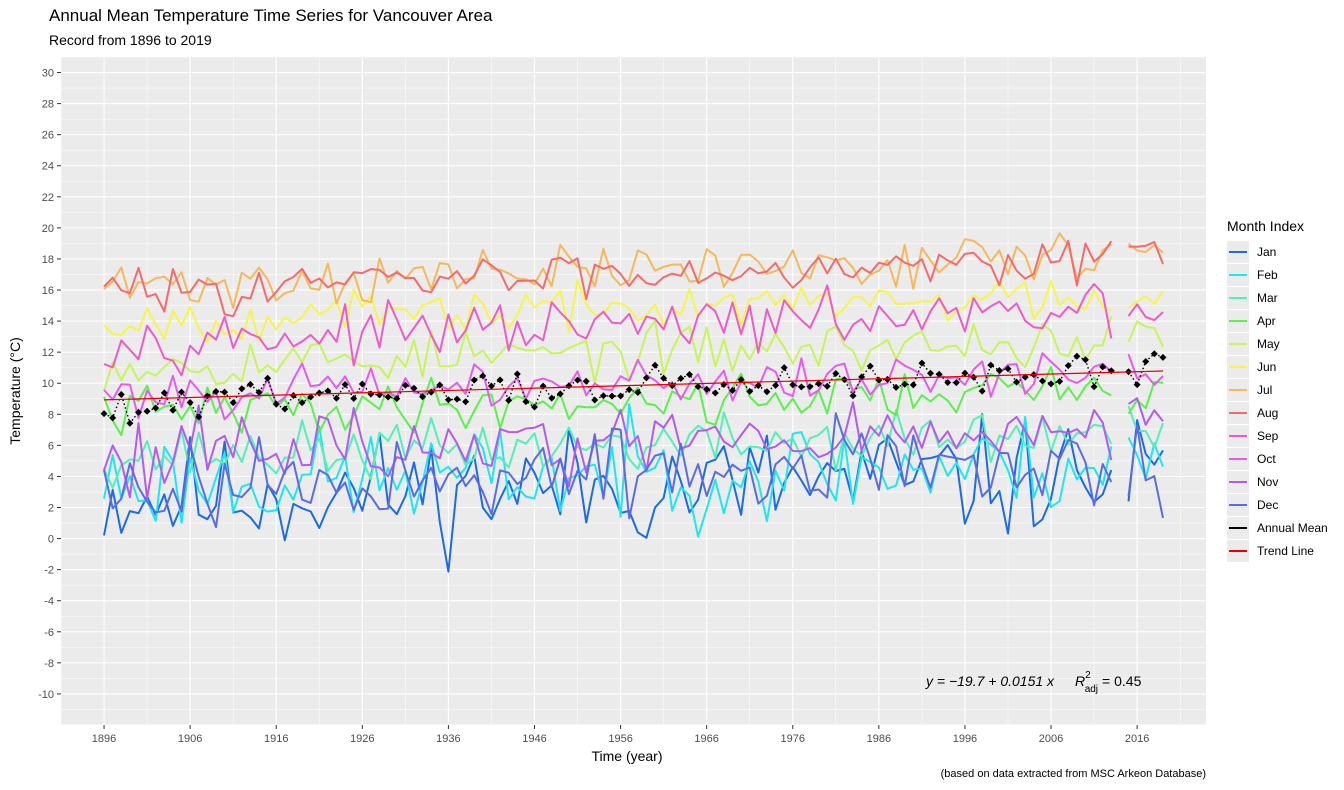 This screenshot has width=1344, height=790. I want to click on x-tick-label: 1976, so click(793, 739).